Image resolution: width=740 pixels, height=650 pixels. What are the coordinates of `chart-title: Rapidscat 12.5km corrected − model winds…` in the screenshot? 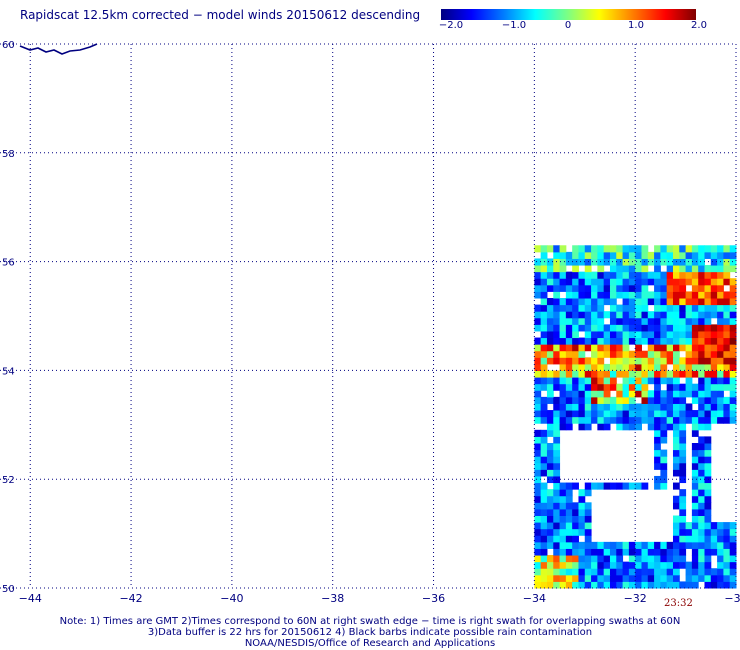 It's located at (220, 15).